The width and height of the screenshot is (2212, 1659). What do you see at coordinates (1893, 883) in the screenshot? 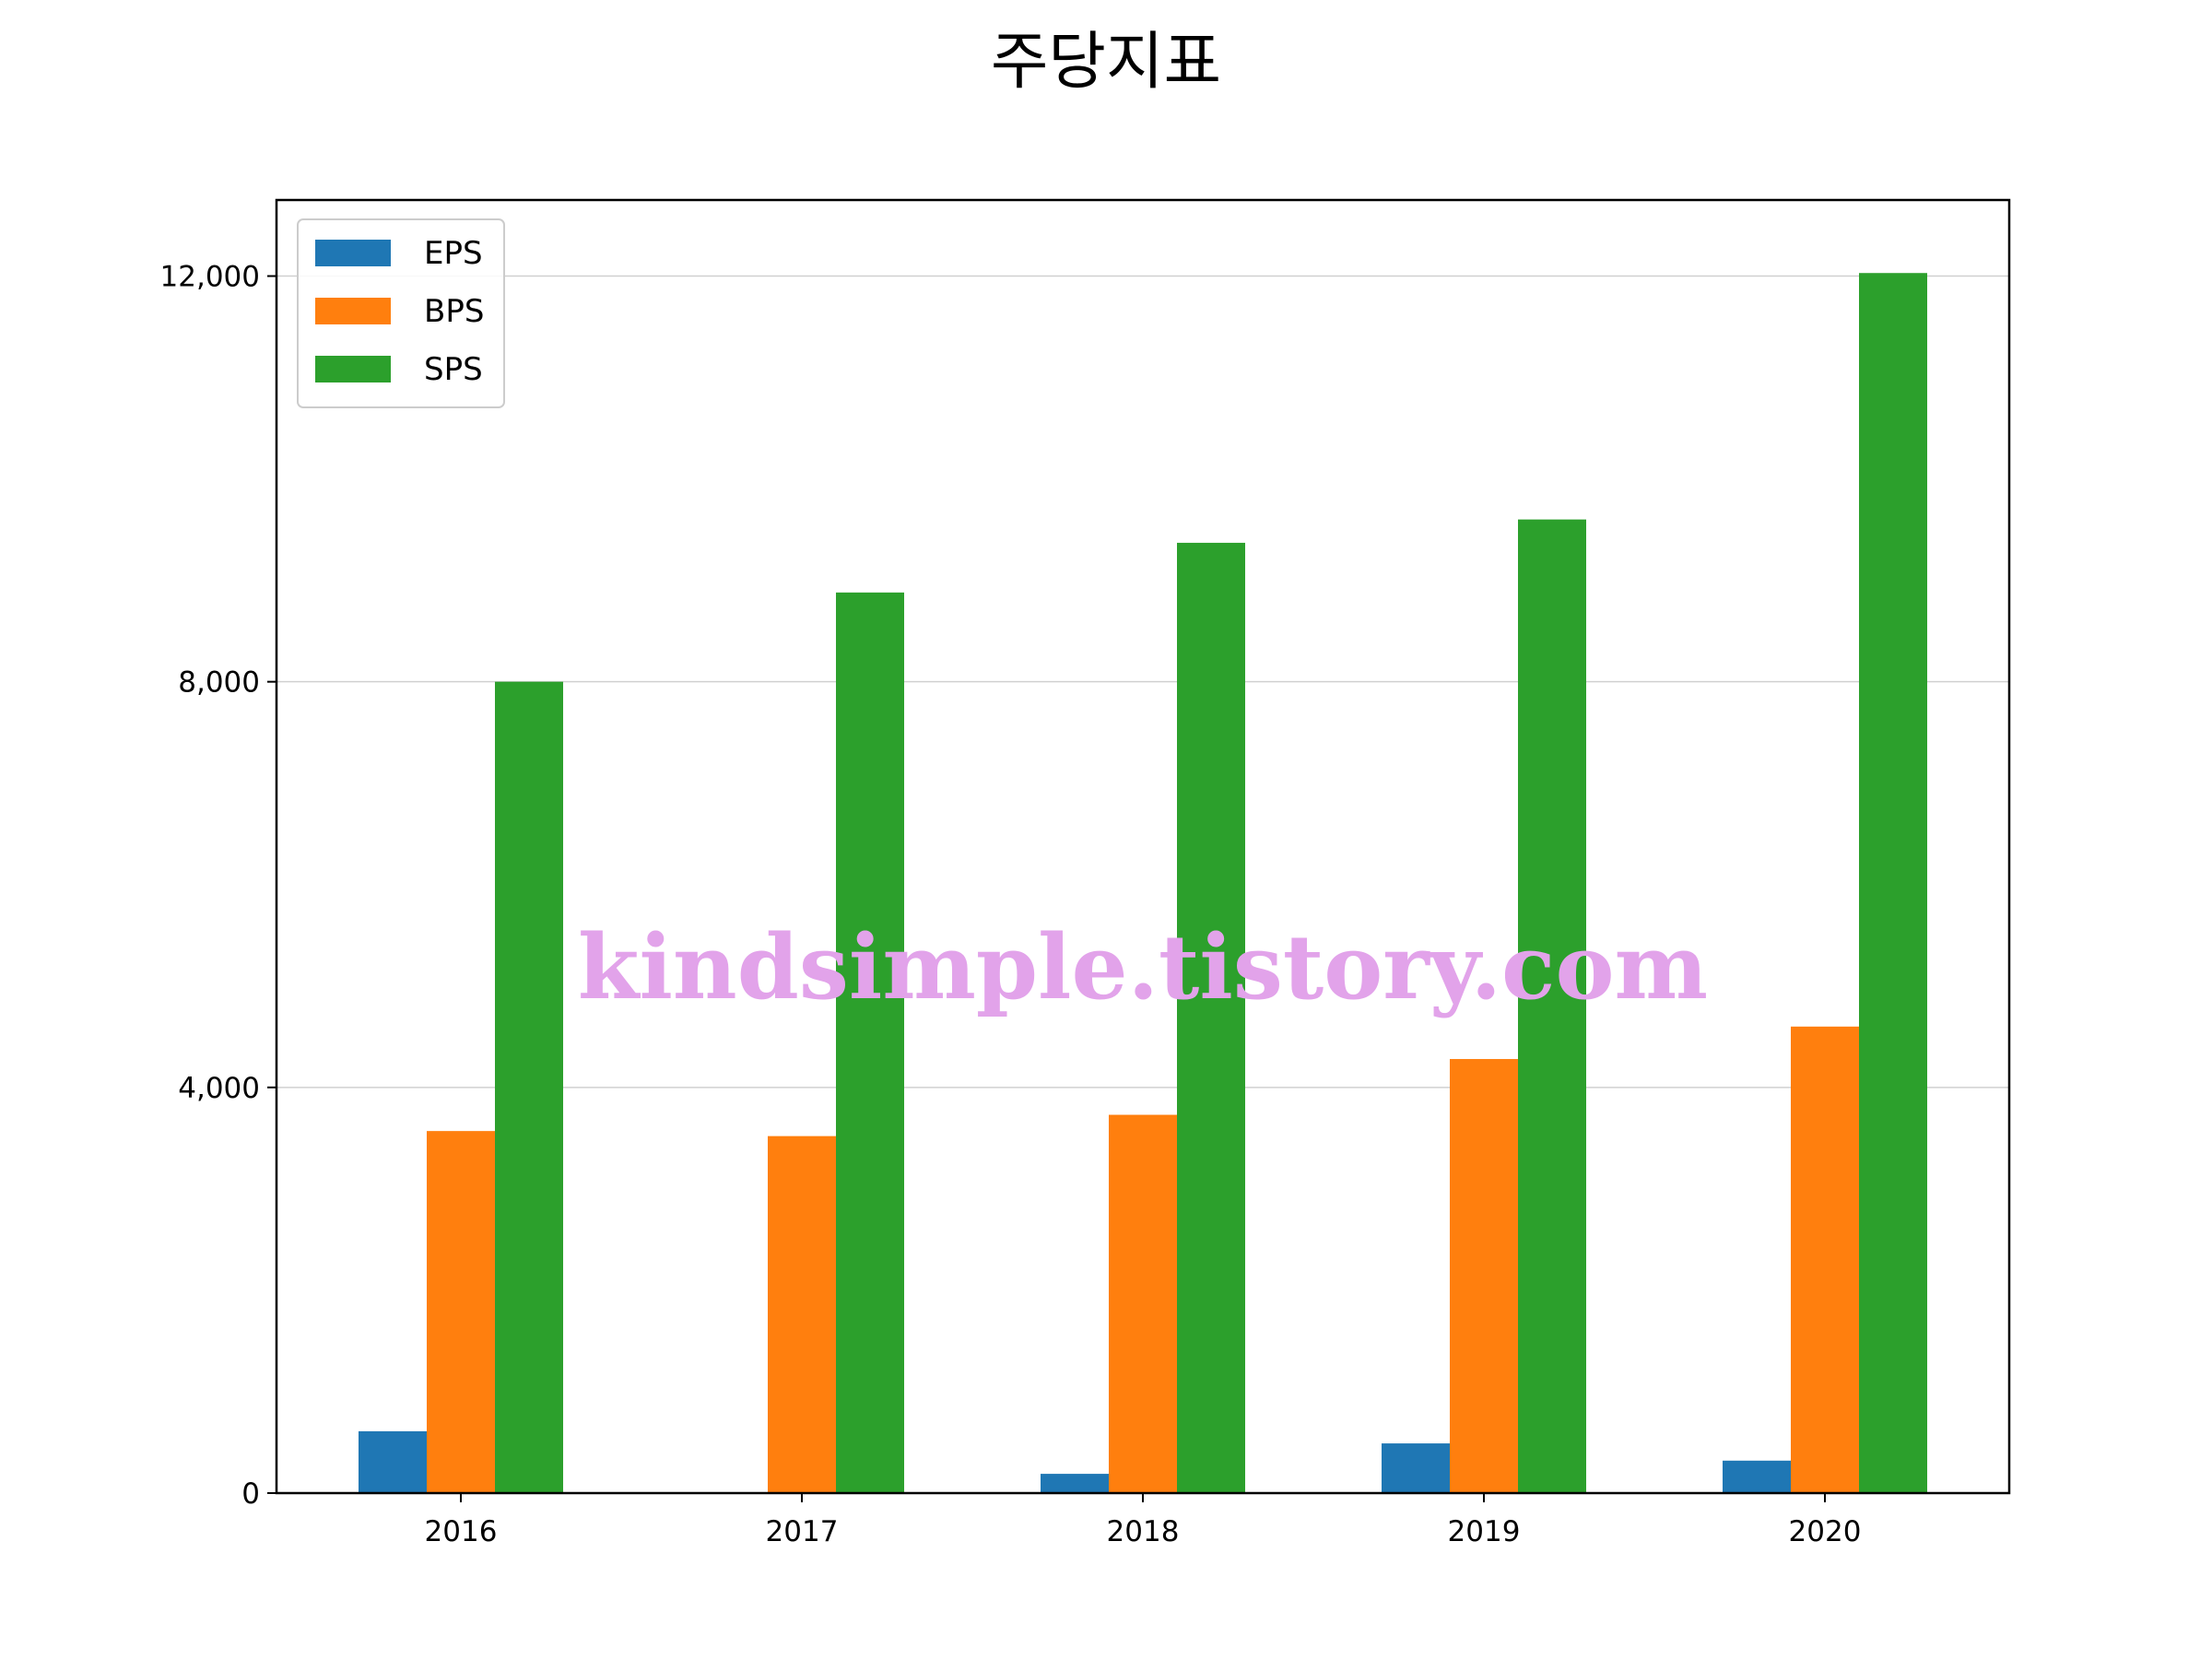
I see `bar-sps-2020` at bounding box center [1893, 883].